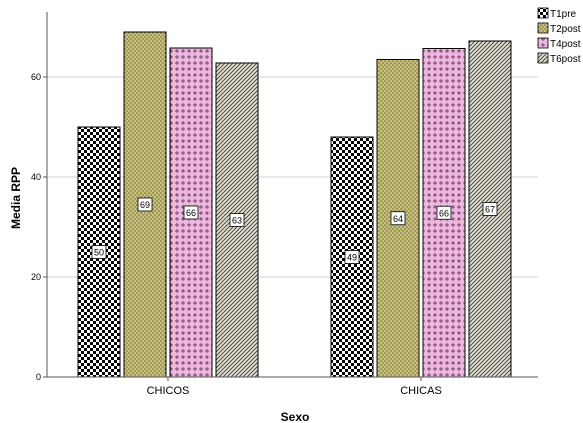 Image resolution: width=583 pixels, height=423 pixels. Describe the element at coordinates (543, 13) in the screenshot. I see `legend-swatch-T1pre` at that location.